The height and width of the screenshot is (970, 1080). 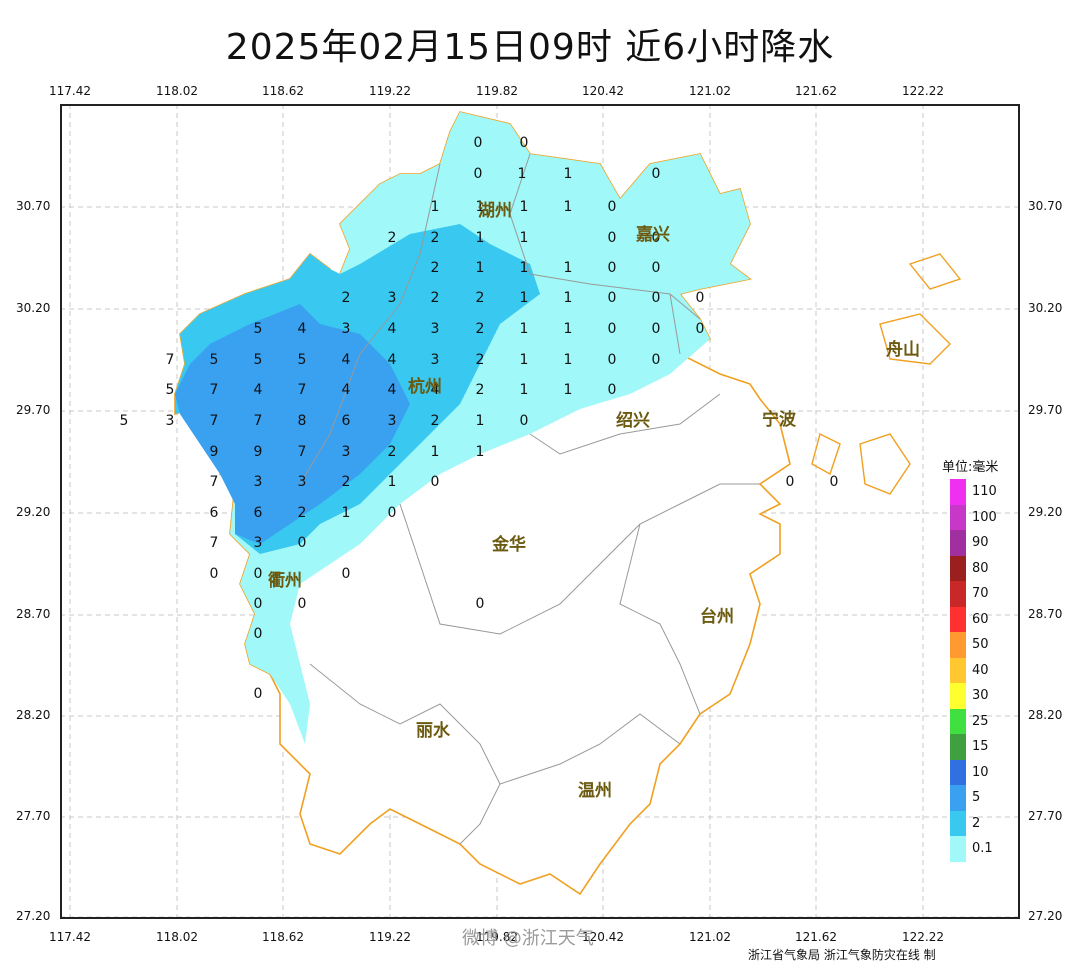 What do you see at coordinates (990, 721) in the screenshot?
I see `legend-item: 25` at bounding box center [990, 721].